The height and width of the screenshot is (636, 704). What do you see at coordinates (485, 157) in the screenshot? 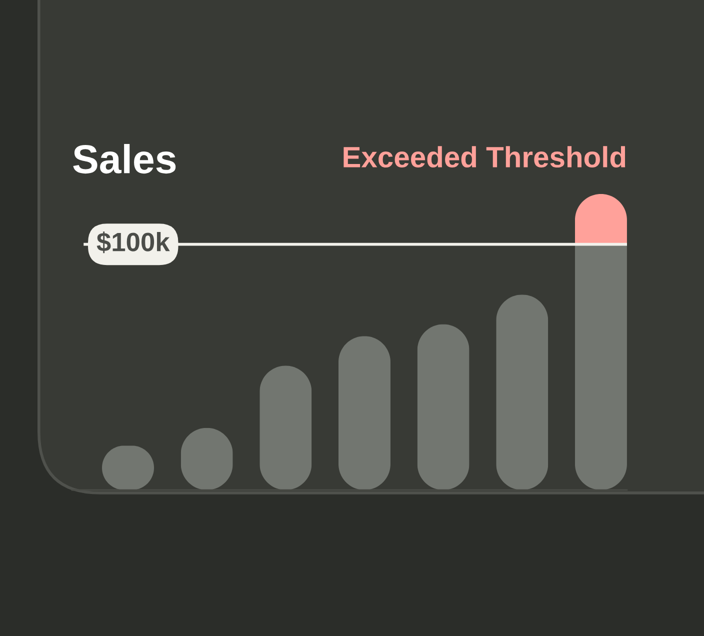
I see `series-label: Exceeded Threshold` at bounding box center [485, 157].